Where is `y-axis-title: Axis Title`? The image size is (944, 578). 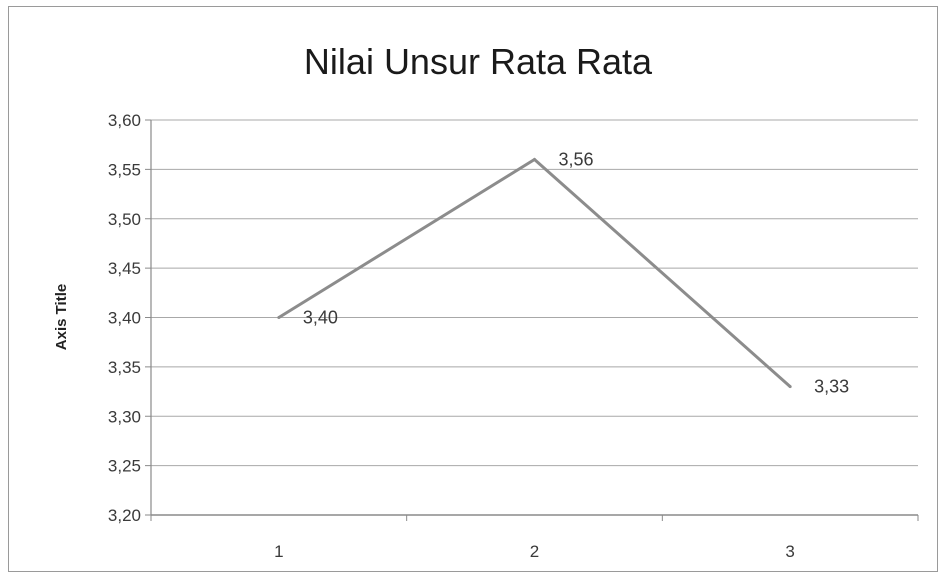
y-axis-title: Axis Title is located at coordinates (61, 317).